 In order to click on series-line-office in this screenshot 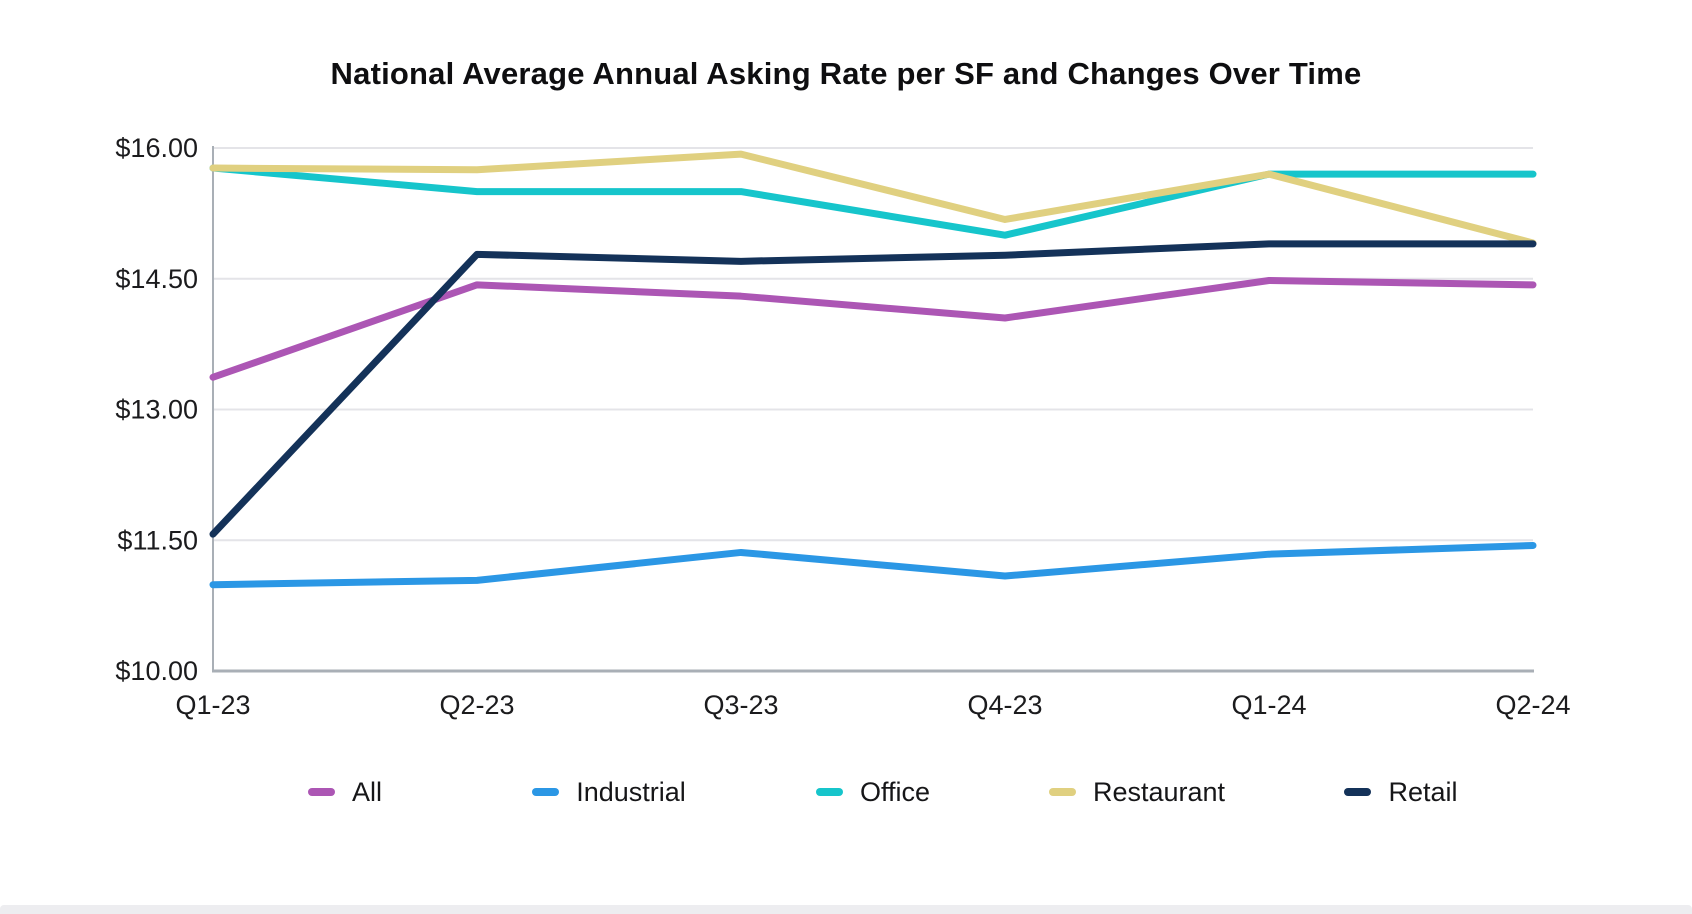, I will do `click(873, 201)`.